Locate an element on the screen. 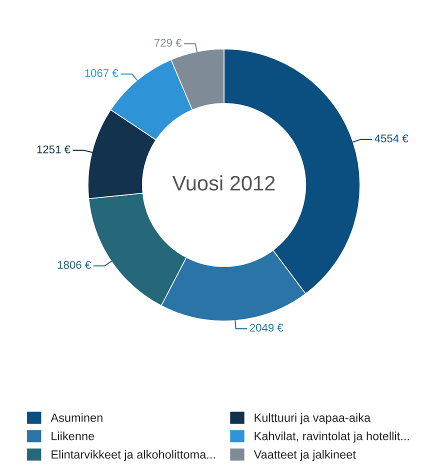 The width and height of the screenshot is (437, 474). data-label: 729 € is located at coordinates (168, 42).